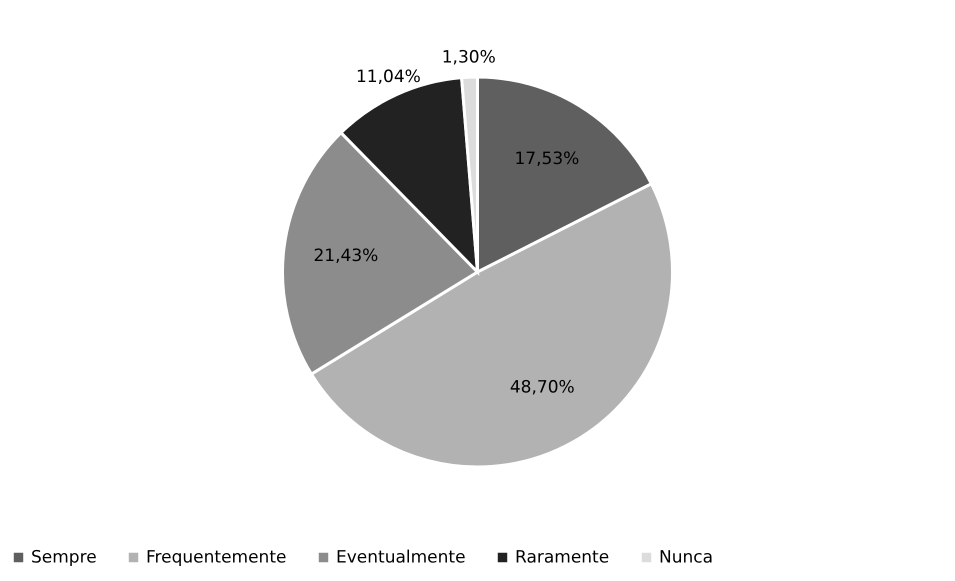 The width and height of the screenshot is (955, 581). Describe the element at coordinates (64, 558) in the screenshot. I see `legend-label: Sempre` at that location.